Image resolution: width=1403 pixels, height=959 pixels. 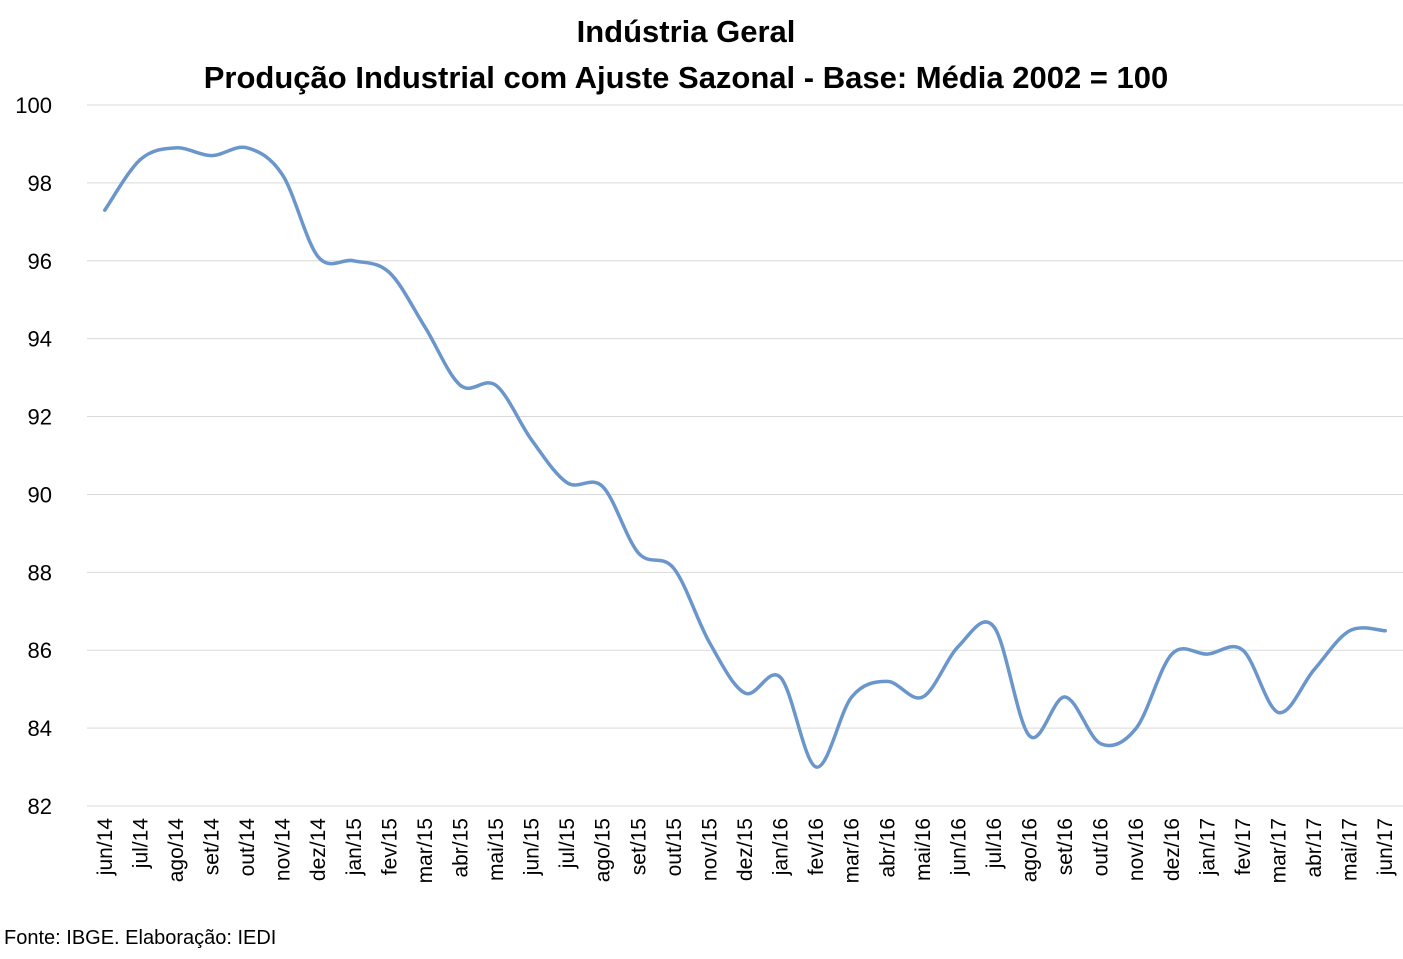 I want to click on x-tick-label: mar/16, so click(x=852, y=850).